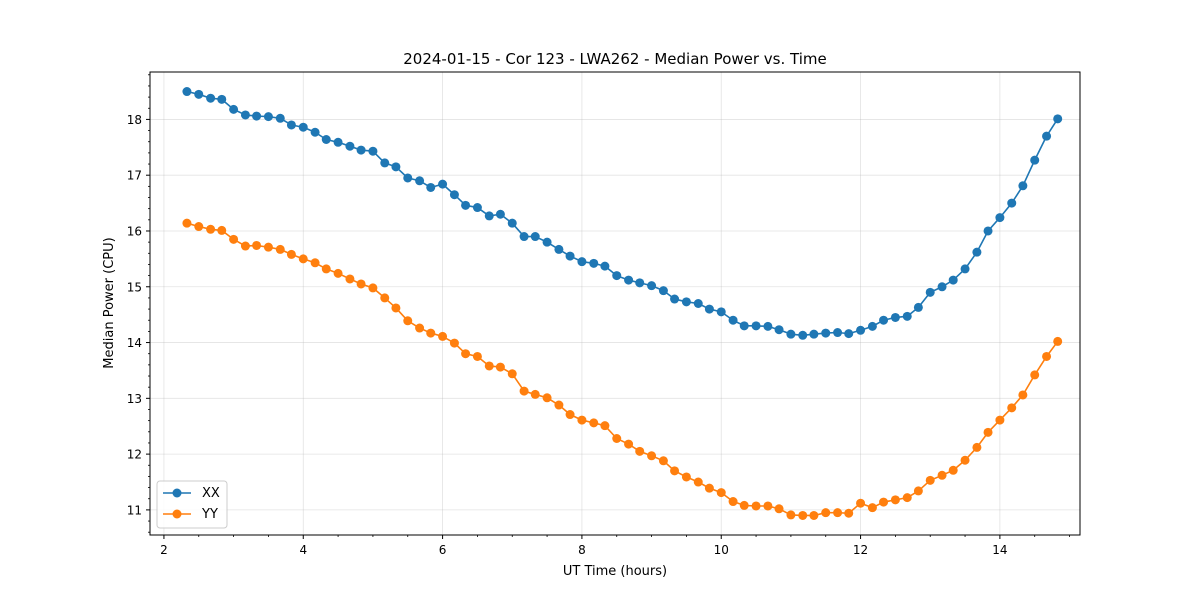 The image size is (1200, 600). Describe the element at coordinates (443, 550) in the screenshot. I see `x-tick-label: 6` at that location.